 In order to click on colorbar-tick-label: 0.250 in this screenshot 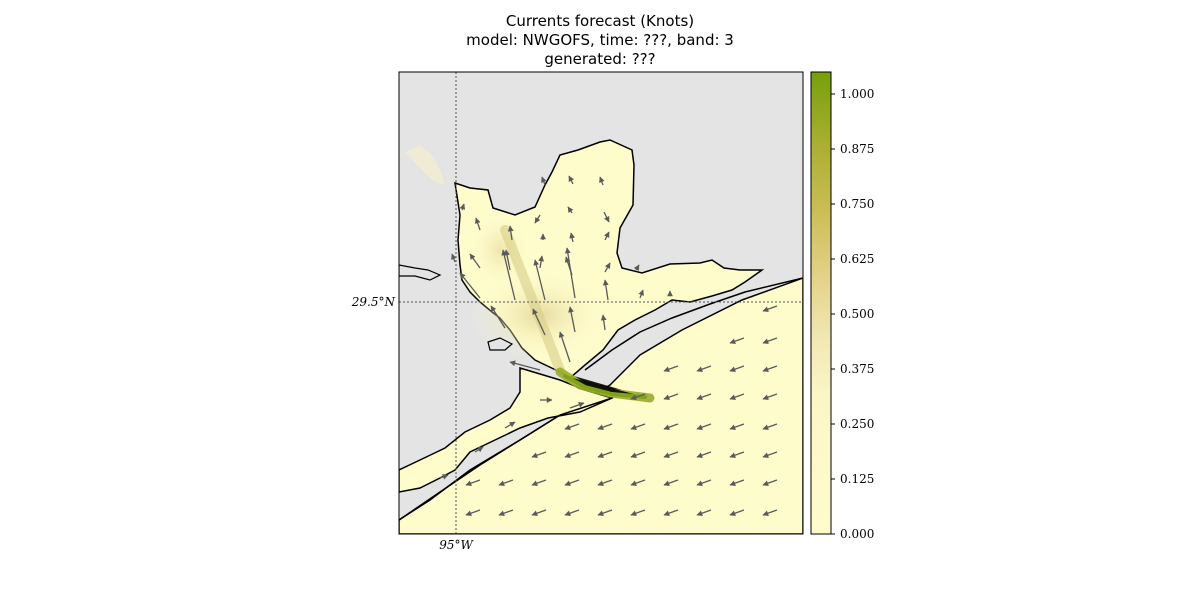, I will do `click(857, 424)`.